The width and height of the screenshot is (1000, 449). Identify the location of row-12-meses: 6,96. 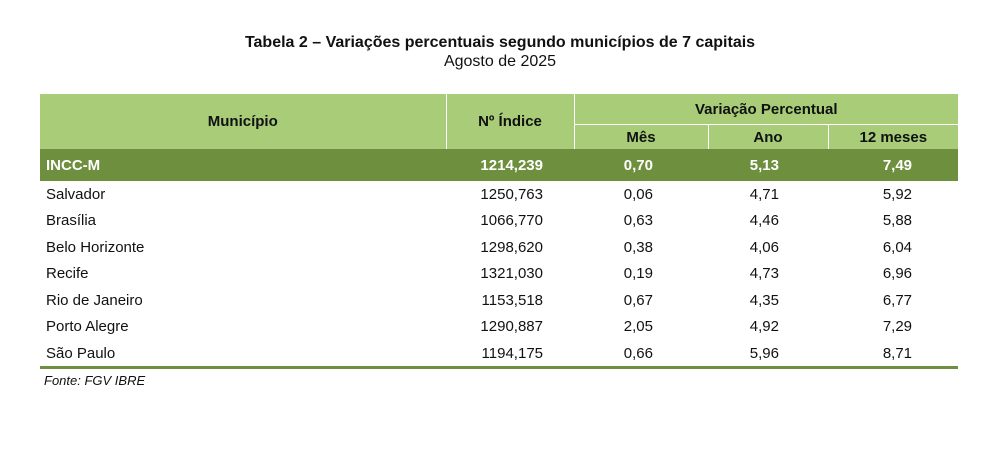
(897, 274).